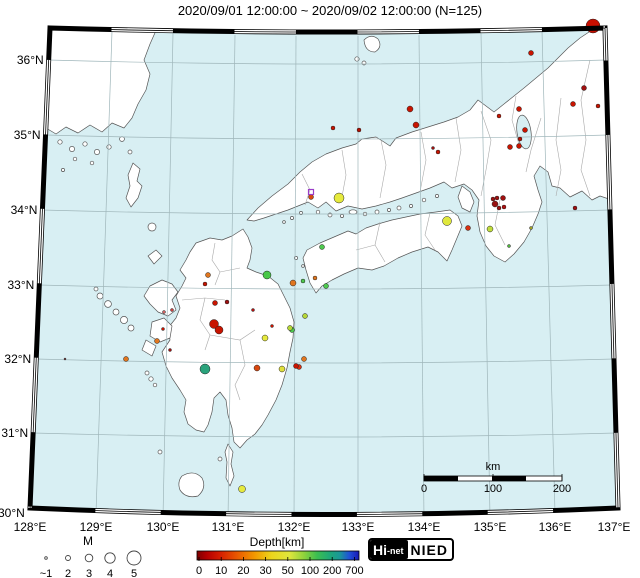  What do you see at coordinates (294, 527) in the screenshot?
I see `lon-label: 132°E` at bounding box center [294, 527].